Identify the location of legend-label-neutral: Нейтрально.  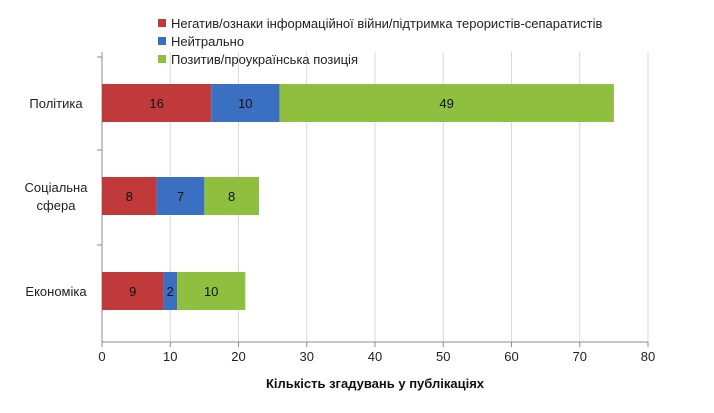
(208, 41).